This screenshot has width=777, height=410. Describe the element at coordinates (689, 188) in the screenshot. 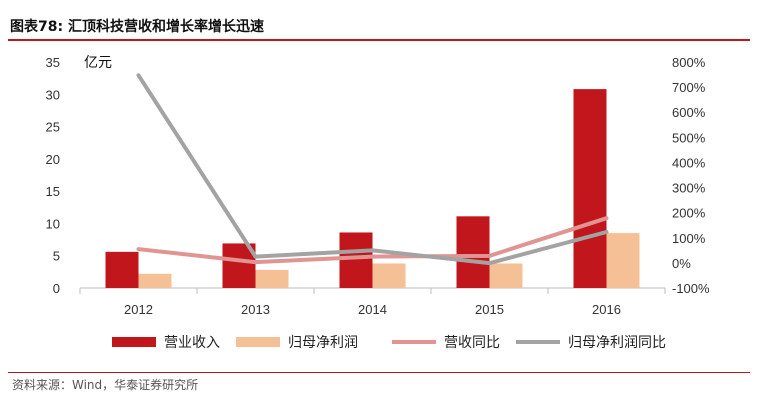

I see `y-right-tick-label: 300%` at that location.